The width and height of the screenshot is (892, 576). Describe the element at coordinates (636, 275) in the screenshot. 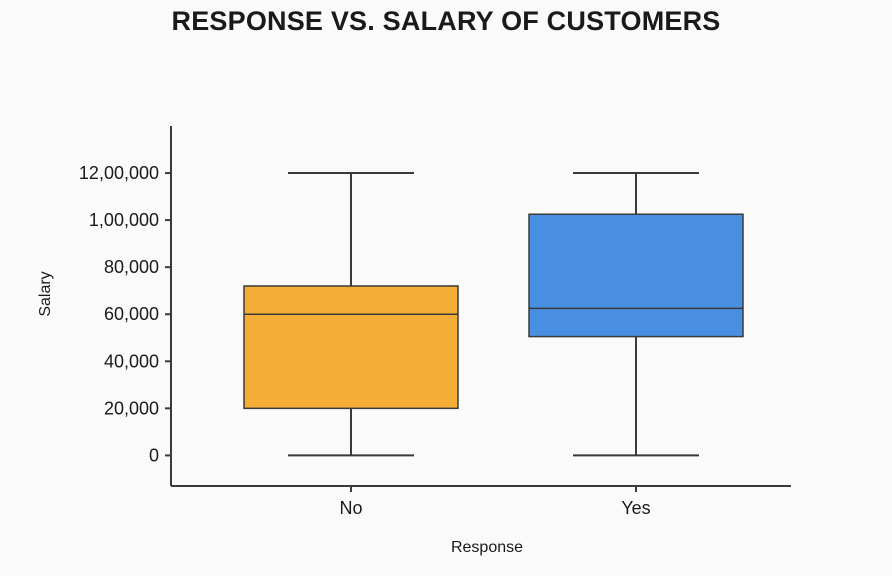

I see `box-yes` at that location.